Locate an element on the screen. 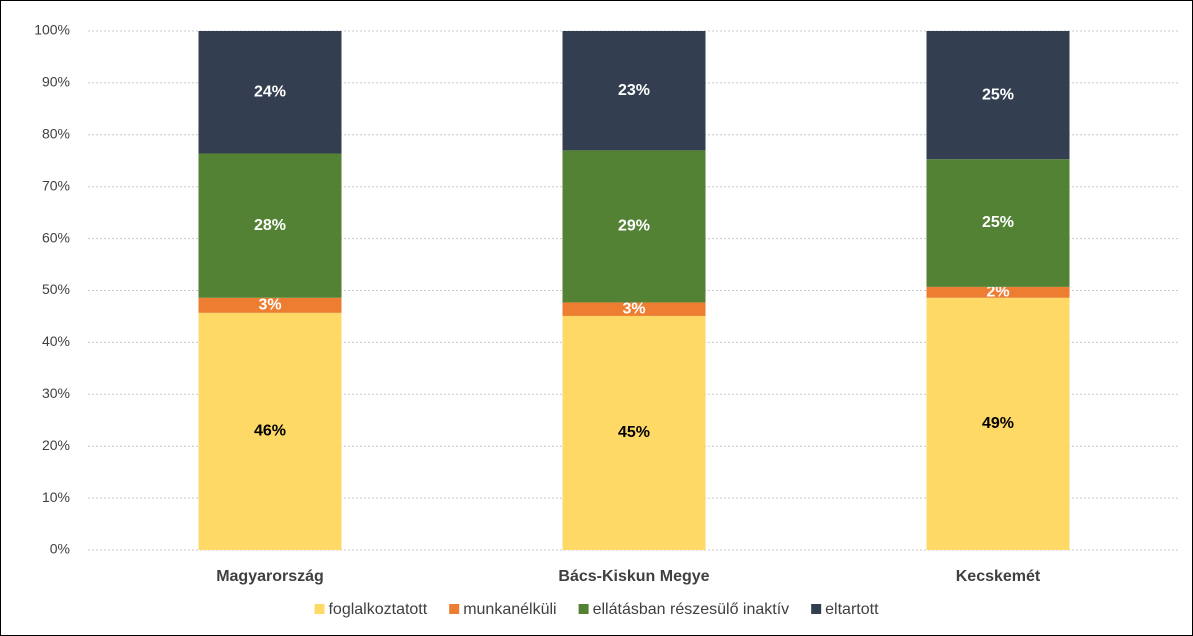 The image size is (1193, 636). value-label: 46% is located at coordinates (270, 431).